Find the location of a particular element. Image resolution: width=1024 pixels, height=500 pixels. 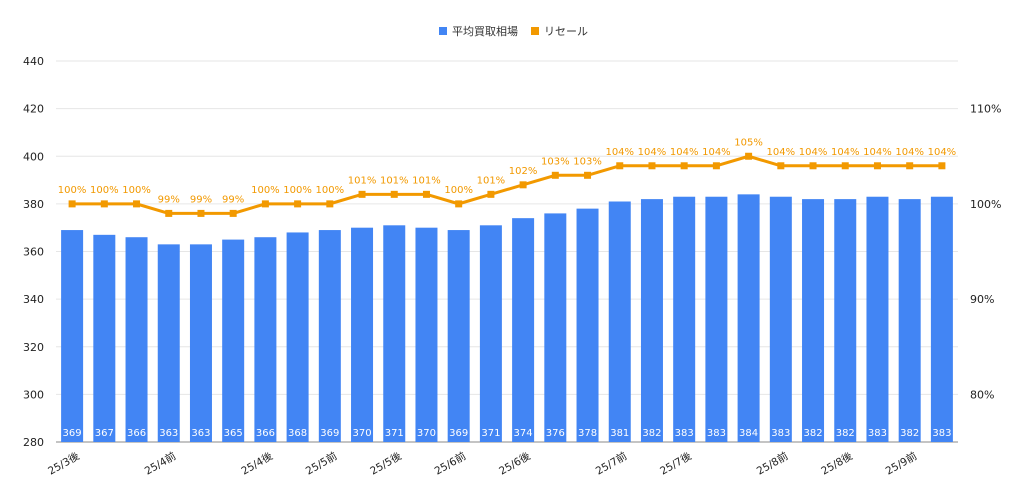

x-tick-label: 25/5前 is located at coordinates (321, 463).